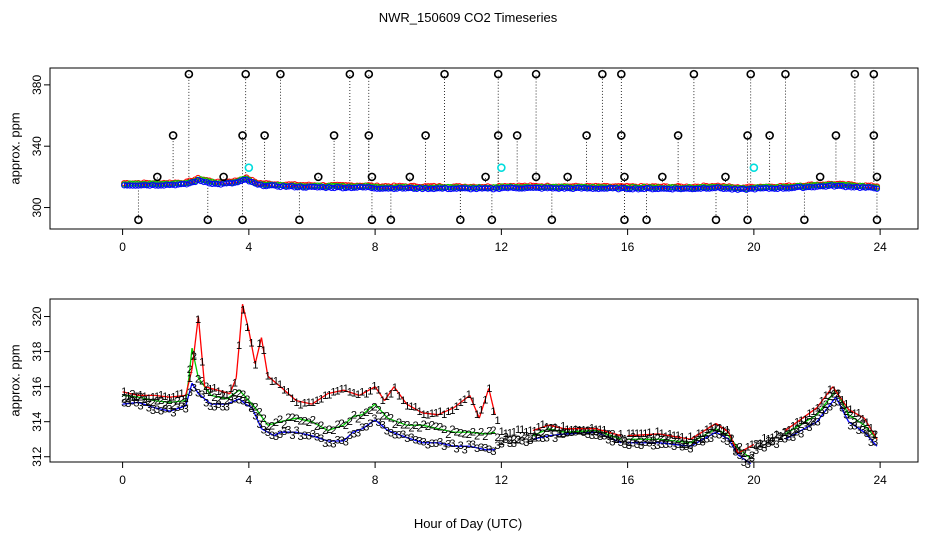 The width and height of the screenshot is (936, 540). What do you see at coordinates (468, 523) in the screenshot?
I see `x-axis-label: Hour of Day (UTC)` at bounding box center [468, 523].